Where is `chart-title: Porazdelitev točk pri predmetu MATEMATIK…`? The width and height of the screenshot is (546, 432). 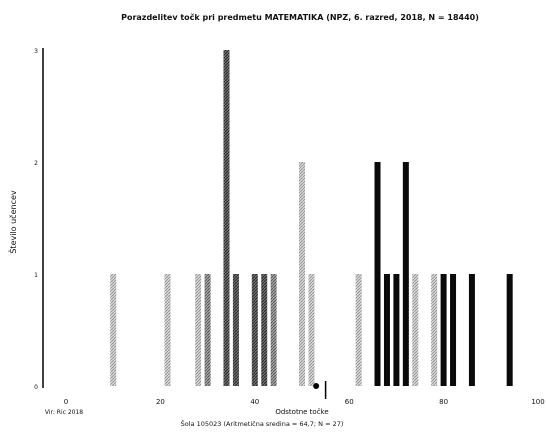
chart-title: Porazdelitev točk pri predmetu MATEMATIK… is located at coordinates (300, 17).